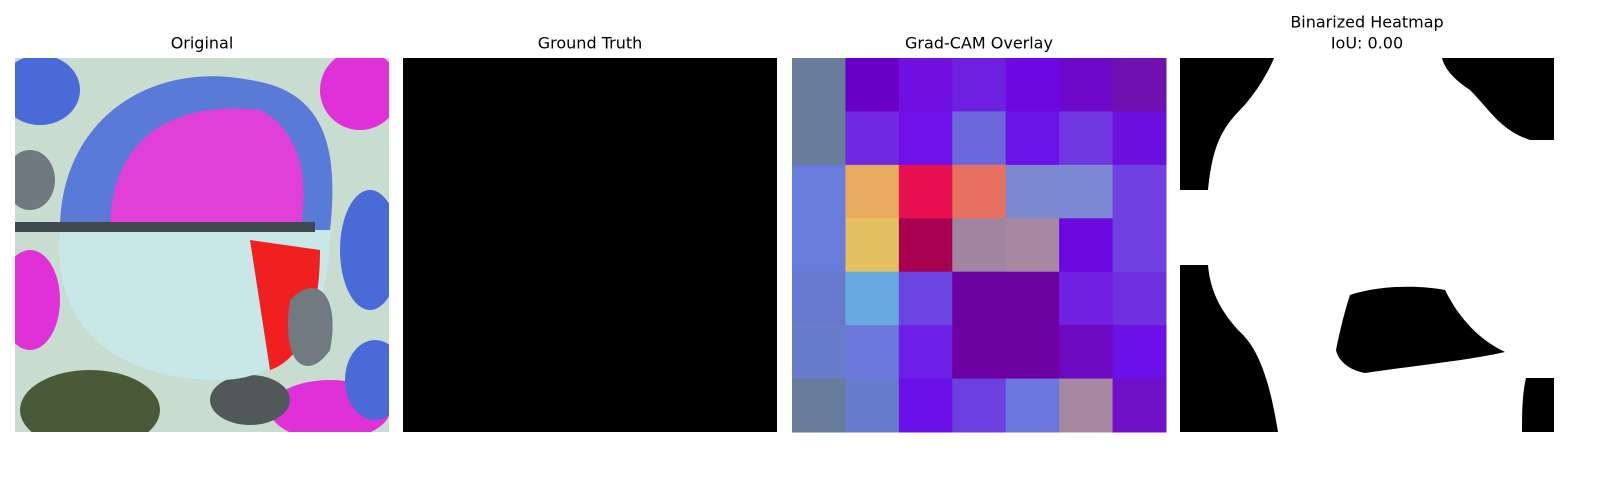 Image resolution: width=1600 pixels, height=500 pixels. Describe the element at coordinates (590, 43) in the screenshot. I see `panel-title: Ground Truth` at that location.